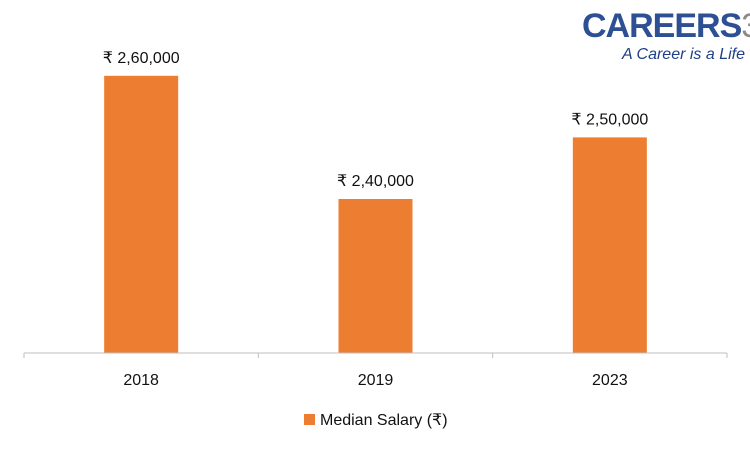 The width and height of the screenshot is (750, 450). What do you see at coordinates (375, 355) in the screenshot?
I see `x-axis-ticks` at bounding box center [375, 355].